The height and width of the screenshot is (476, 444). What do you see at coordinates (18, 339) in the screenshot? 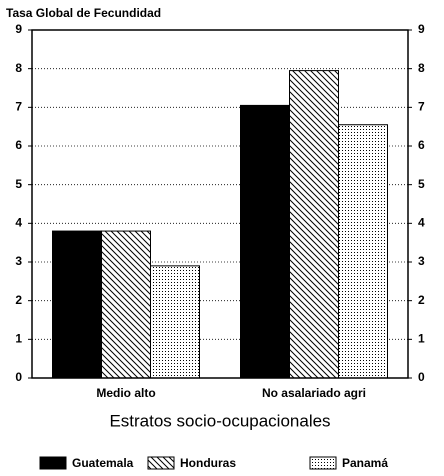
I see `y-tick-label: 1` at bounding box center [18, 339].